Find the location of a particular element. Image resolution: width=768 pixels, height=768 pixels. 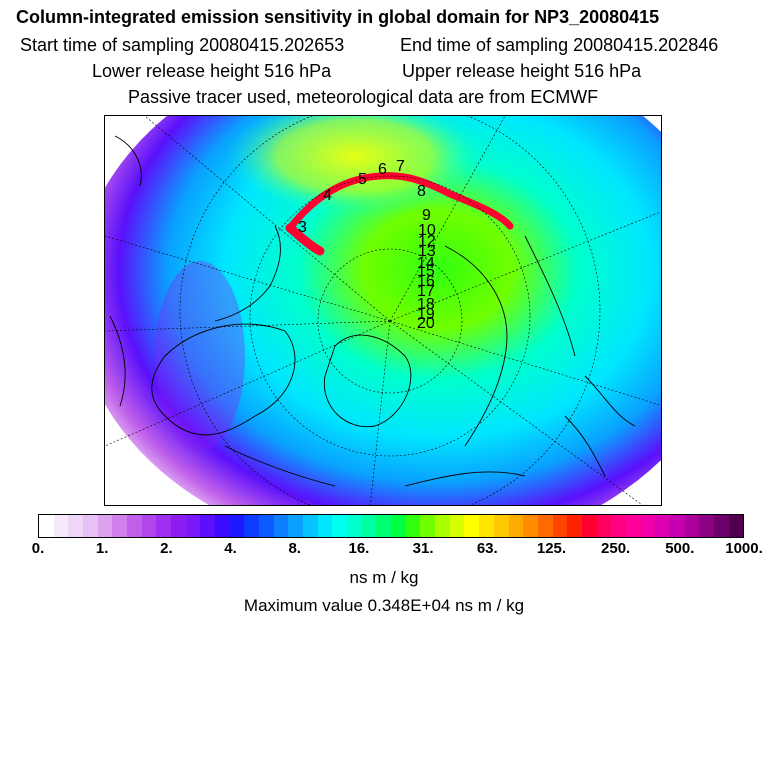

start-time: Start time of sampling 20080415.202653 is located at coordinates (182, 45).